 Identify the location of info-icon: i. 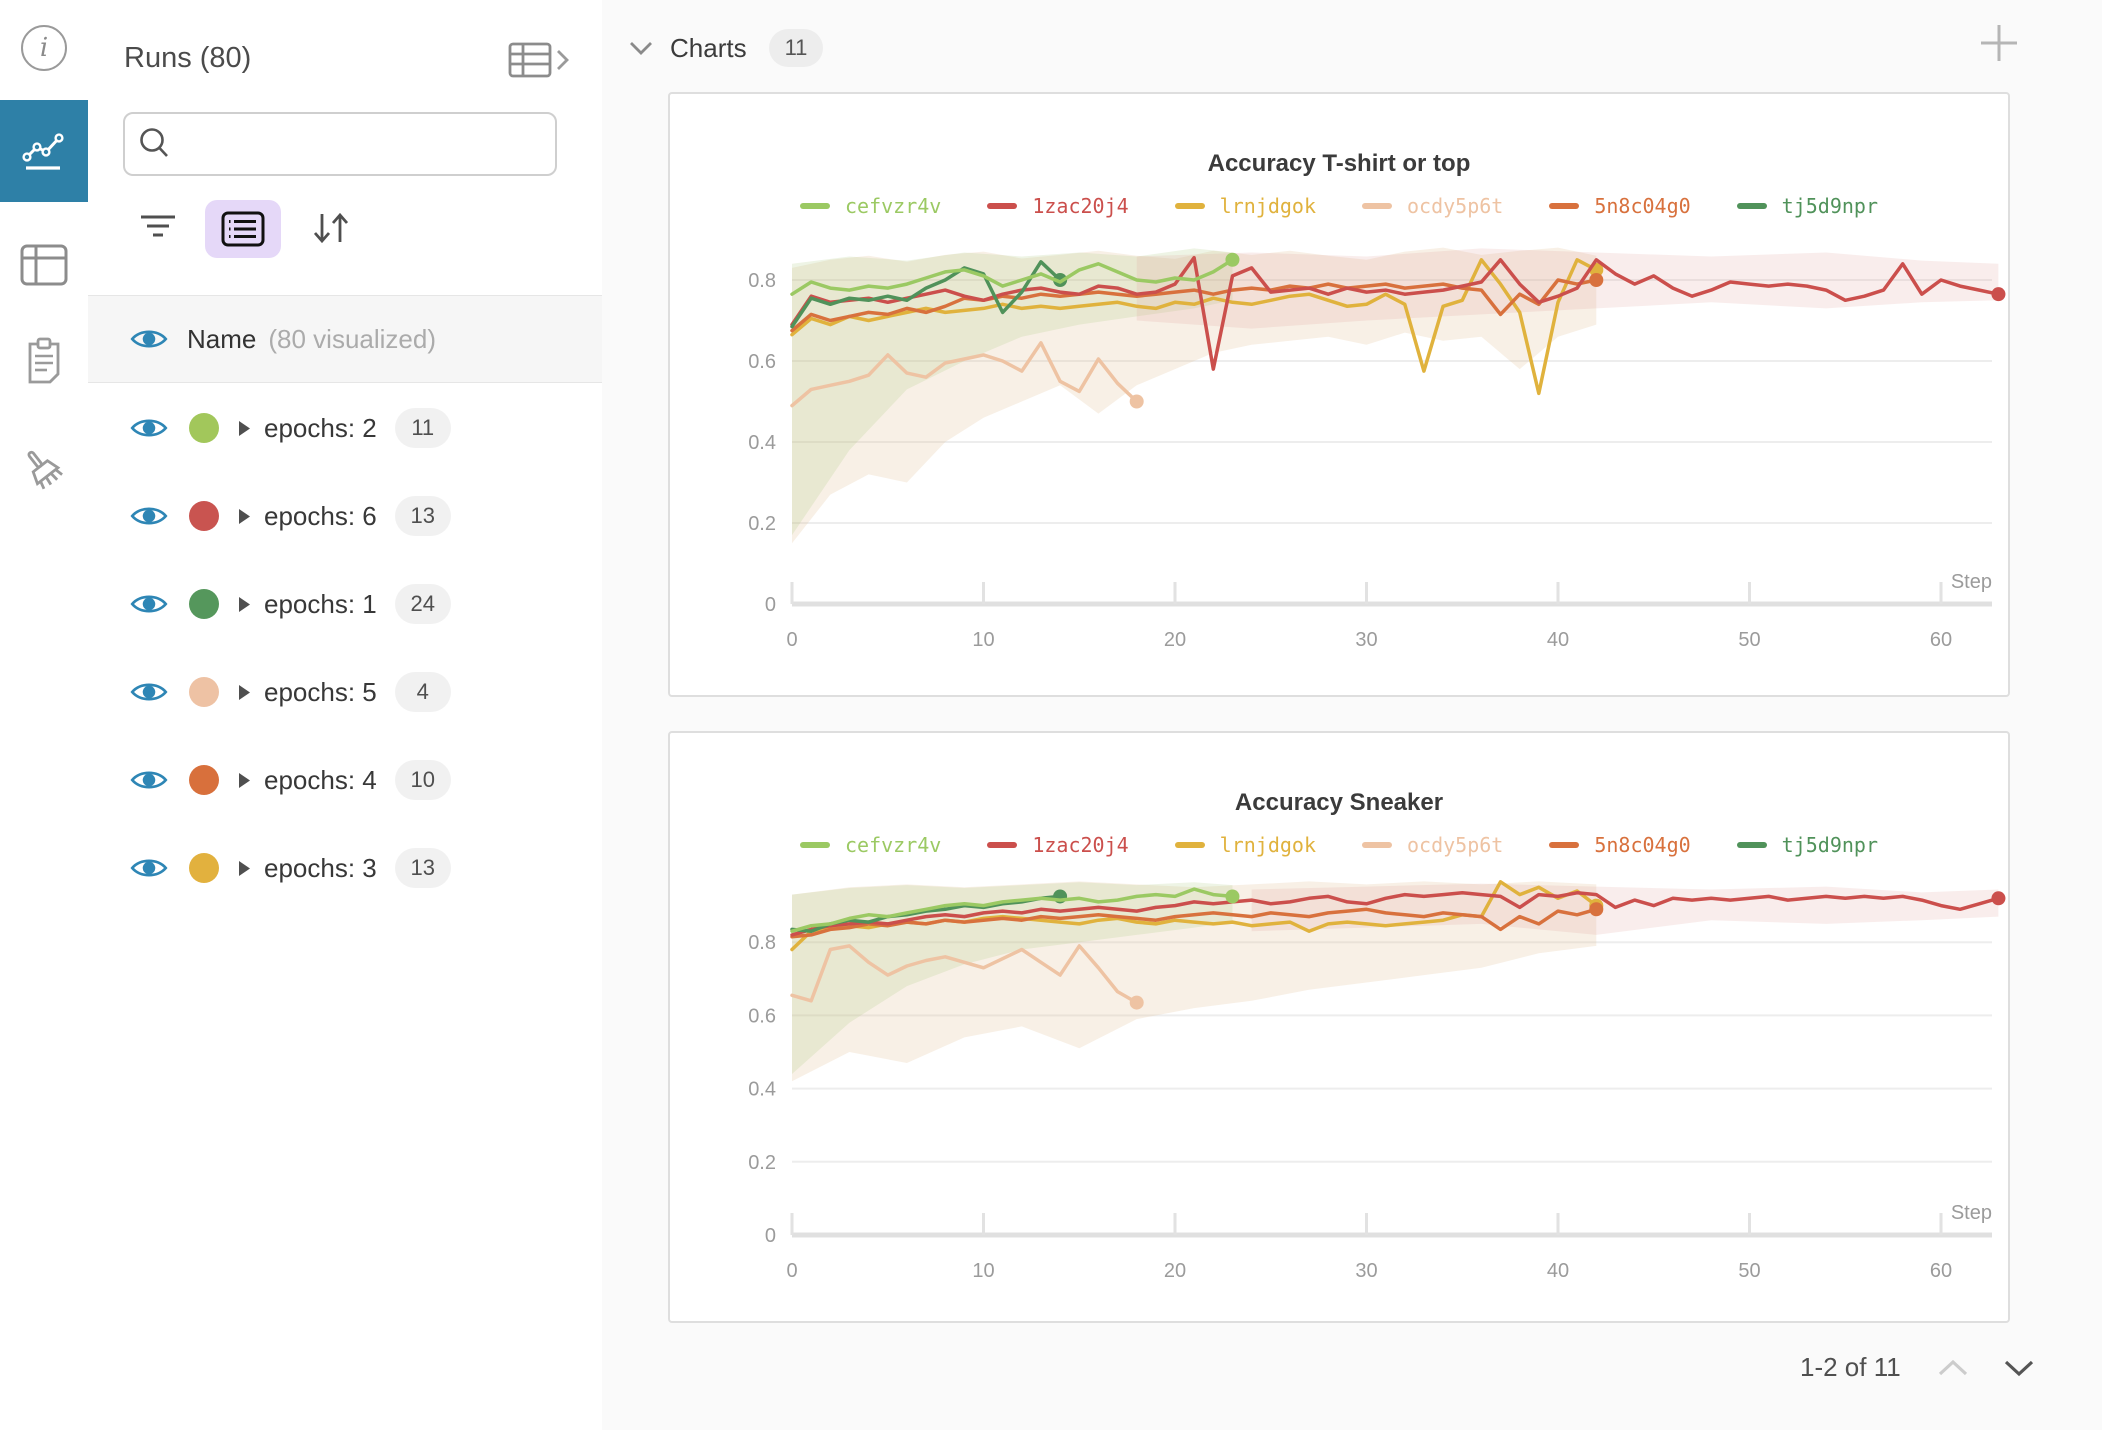
(44, 48).